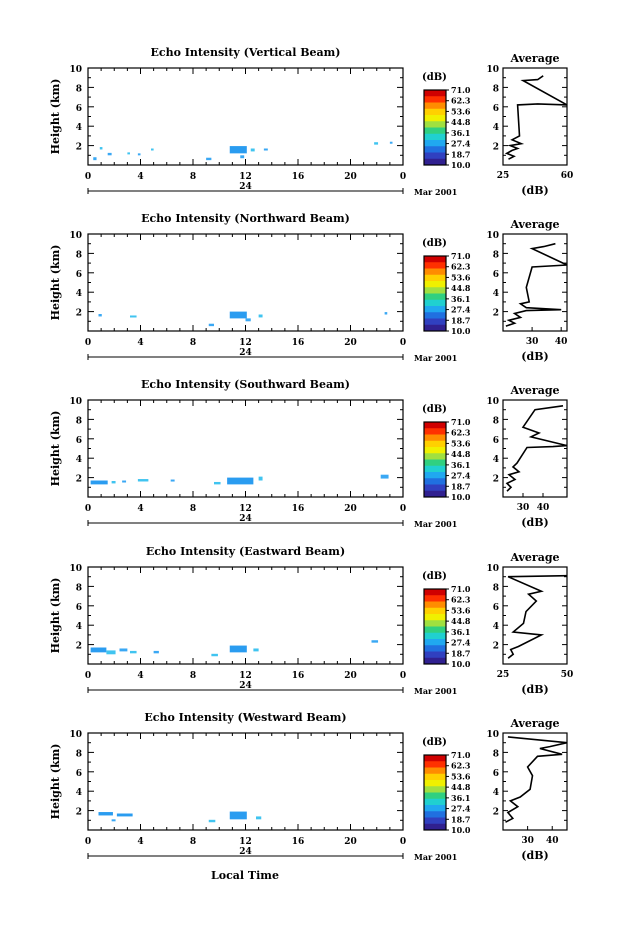 The image size is (621, 929). What do you see at coordinates (496, 89) in the screenshot?
I see `avg-y-tick-label: 8` at bounding box center [496, 89].